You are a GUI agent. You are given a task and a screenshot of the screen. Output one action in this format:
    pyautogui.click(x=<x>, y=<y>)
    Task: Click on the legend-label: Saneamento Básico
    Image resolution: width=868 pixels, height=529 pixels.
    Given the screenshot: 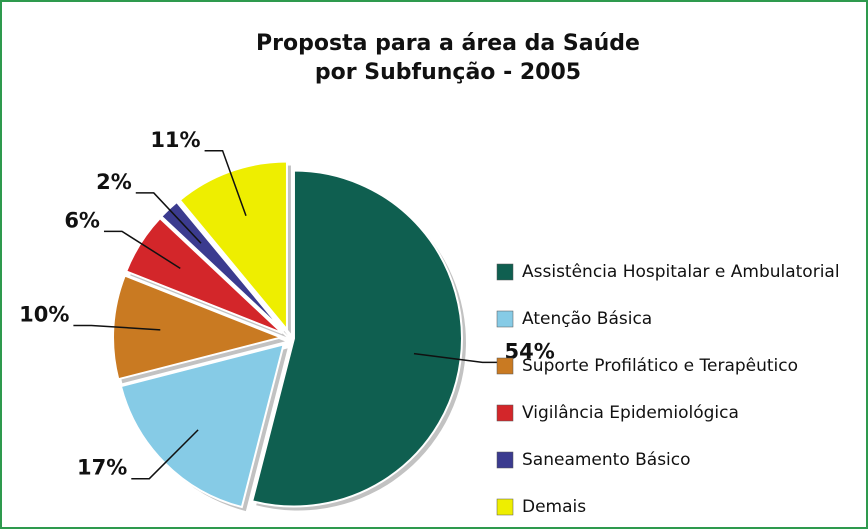 What is the action you would take?
    pyautogui.click(x=606, y=460)
    